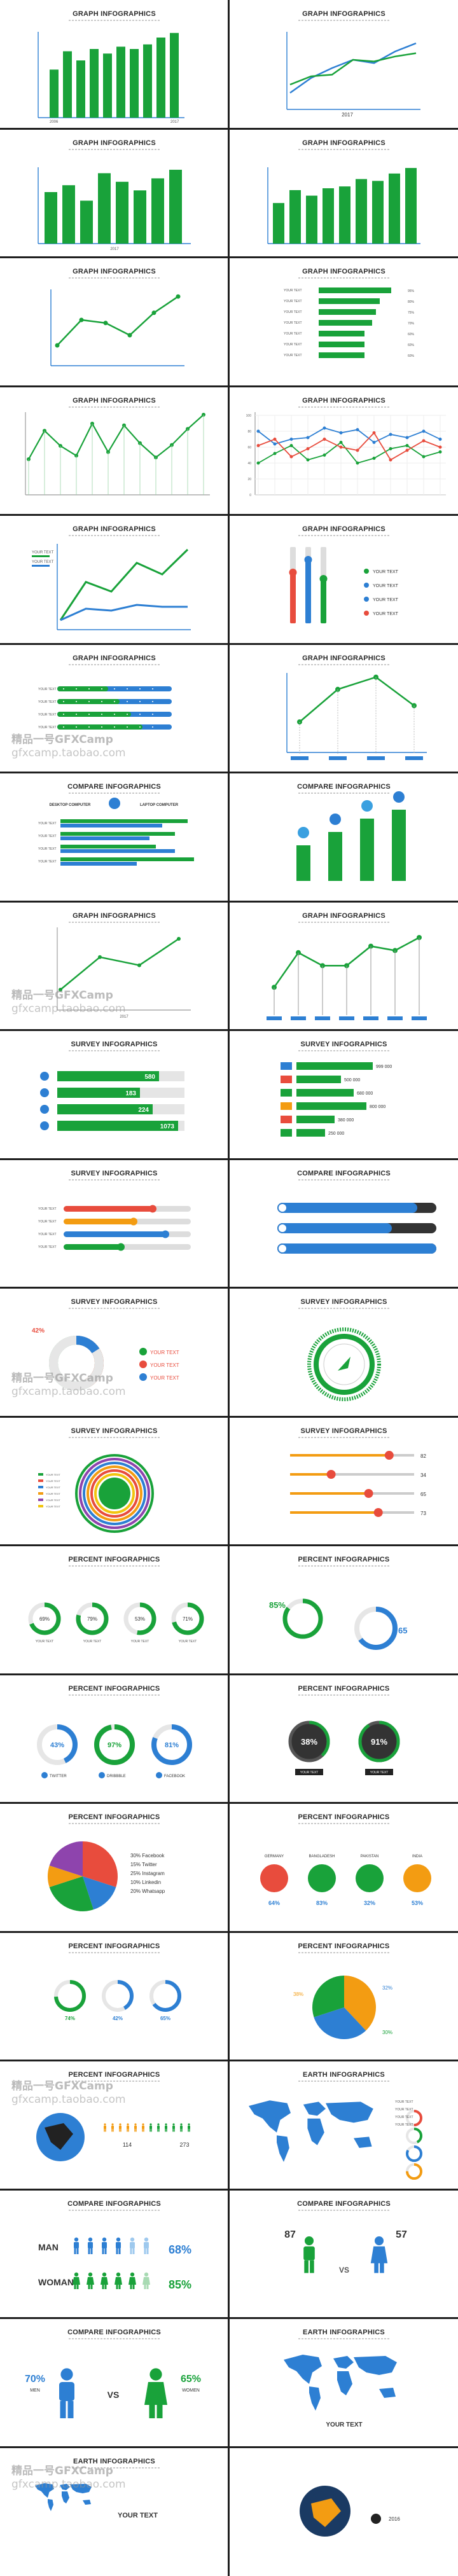 The width and height of the screenshot is (458, 2576). I want to click on panel-title: EARTH INFOGRAPHICS, so click(344, 2075).